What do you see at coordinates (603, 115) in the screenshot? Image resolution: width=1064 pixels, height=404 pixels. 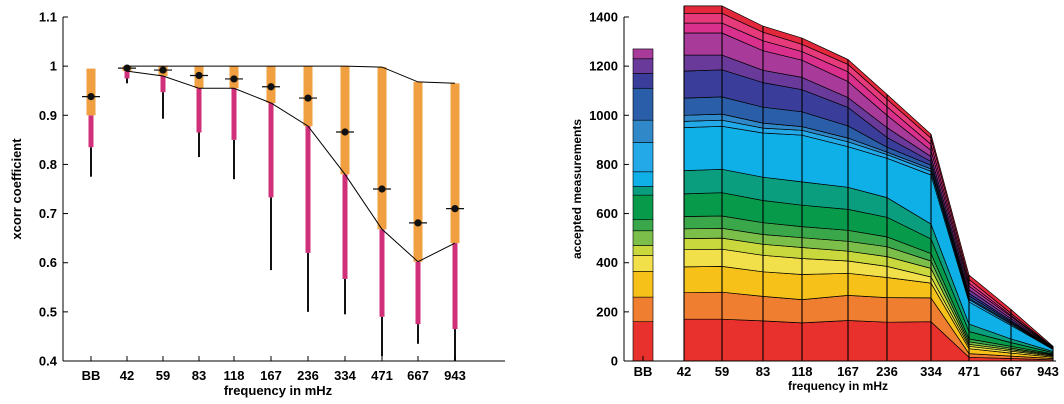 I see `y-tick-label: 1000` at bounding box center [603, 115].